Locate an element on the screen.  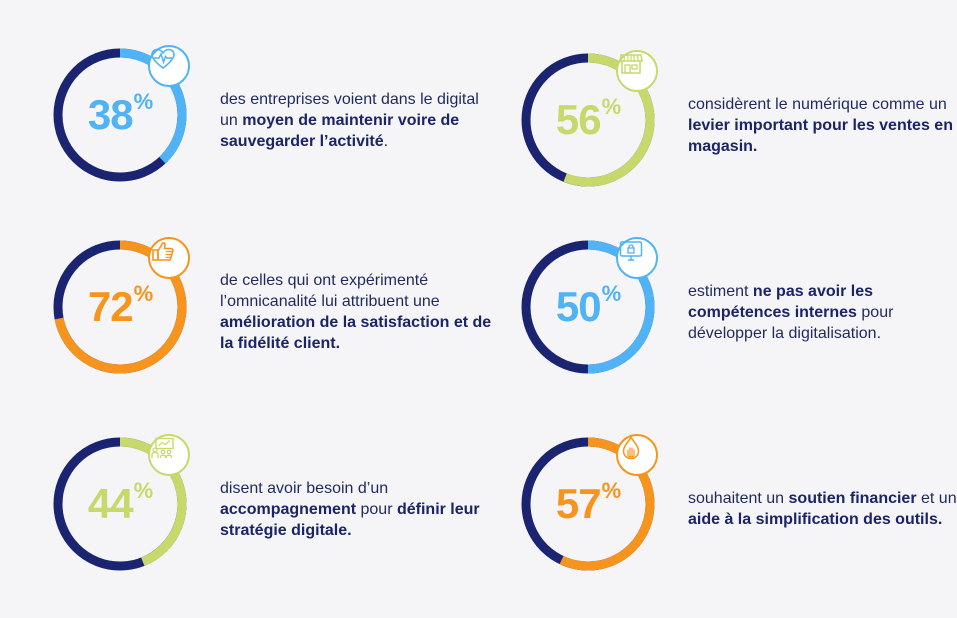
desc-text: estiment is located at coordinates (720, 291).